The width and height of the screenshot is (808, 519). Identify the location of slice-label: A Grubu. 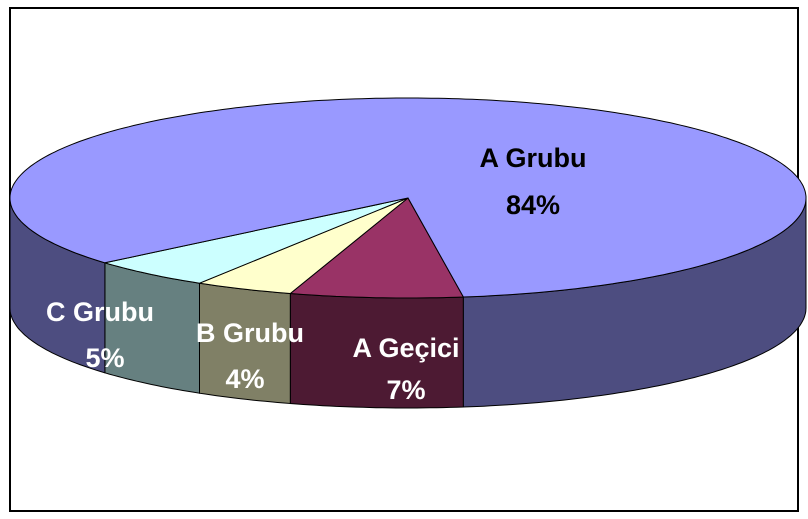
(533, 158).